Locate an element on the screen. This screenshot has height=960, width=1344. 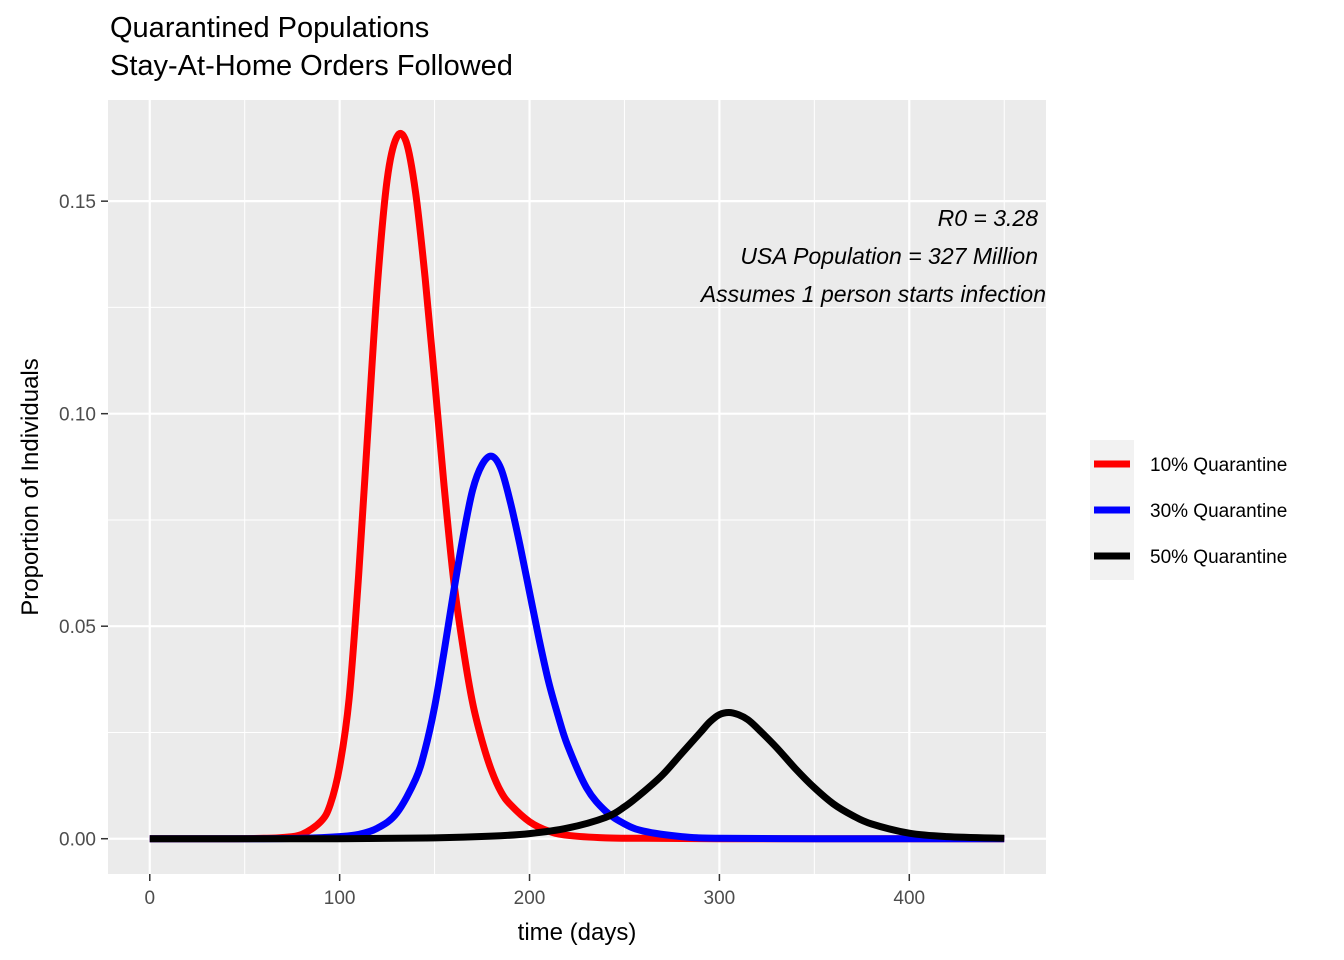
x-tick-label: 200 is located at coordinates (530, 898).